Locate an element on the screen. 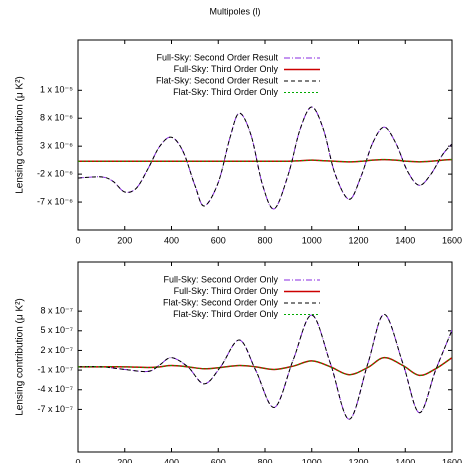 The image size is (463, 463). legend-label: Flat-Sky: Second Order Result is located at coordinates (217, 80).